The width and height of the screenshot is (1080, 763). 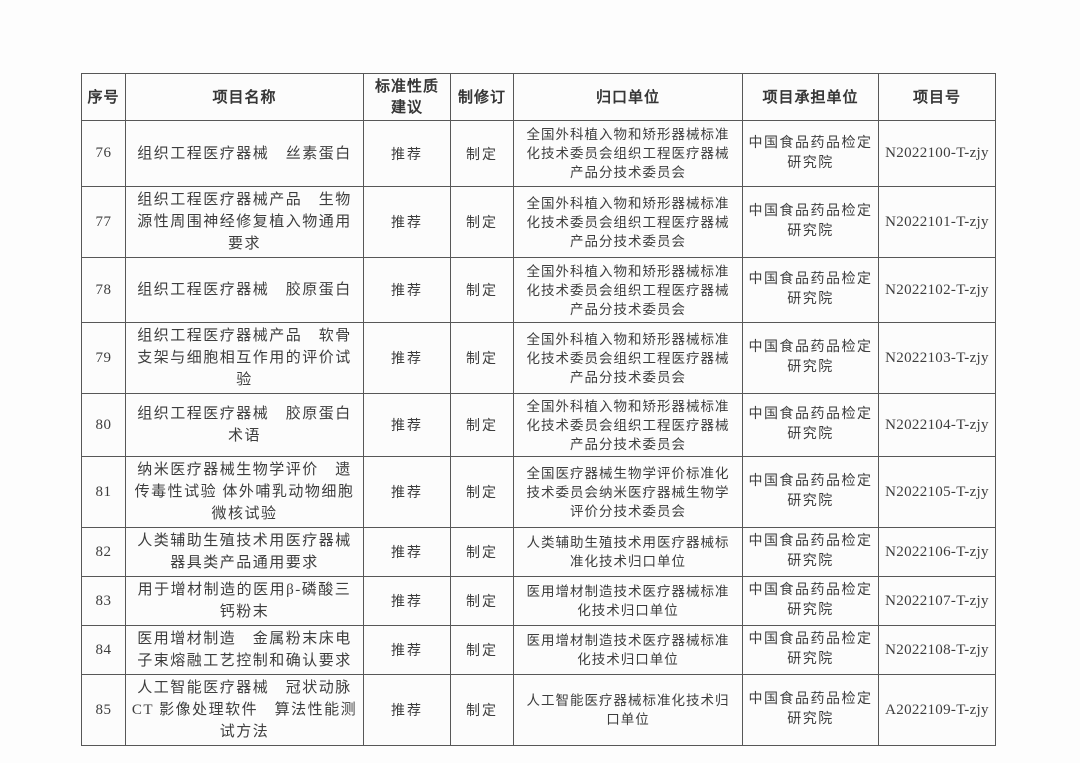 What do you see at coordinates (103, 358) in the screenshot?
I see `cell-index: 79` at bounding box center [103, 358].